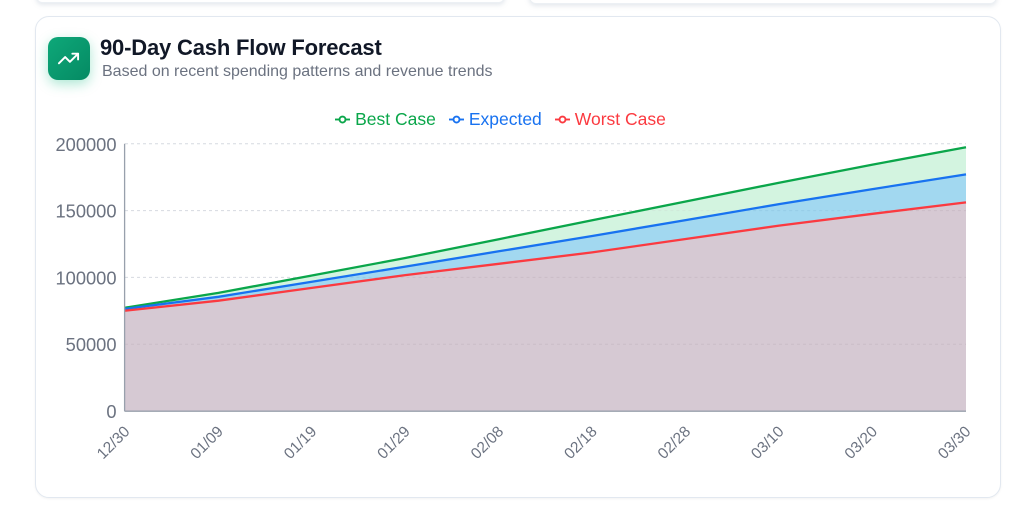  I want to click on svg-text: 01/19, so click(300, 442).